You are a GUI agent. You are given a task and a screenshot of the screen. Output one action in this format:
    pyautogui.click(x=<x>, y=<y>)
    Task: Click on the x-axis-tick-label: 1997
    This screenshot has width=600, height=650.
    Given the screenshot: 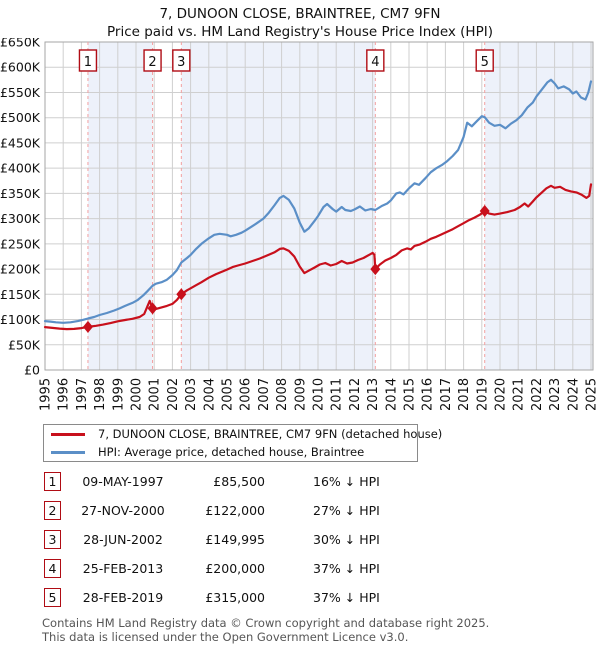 What is the action you would take?
    pyautogui.click(x=82, y=394)
    